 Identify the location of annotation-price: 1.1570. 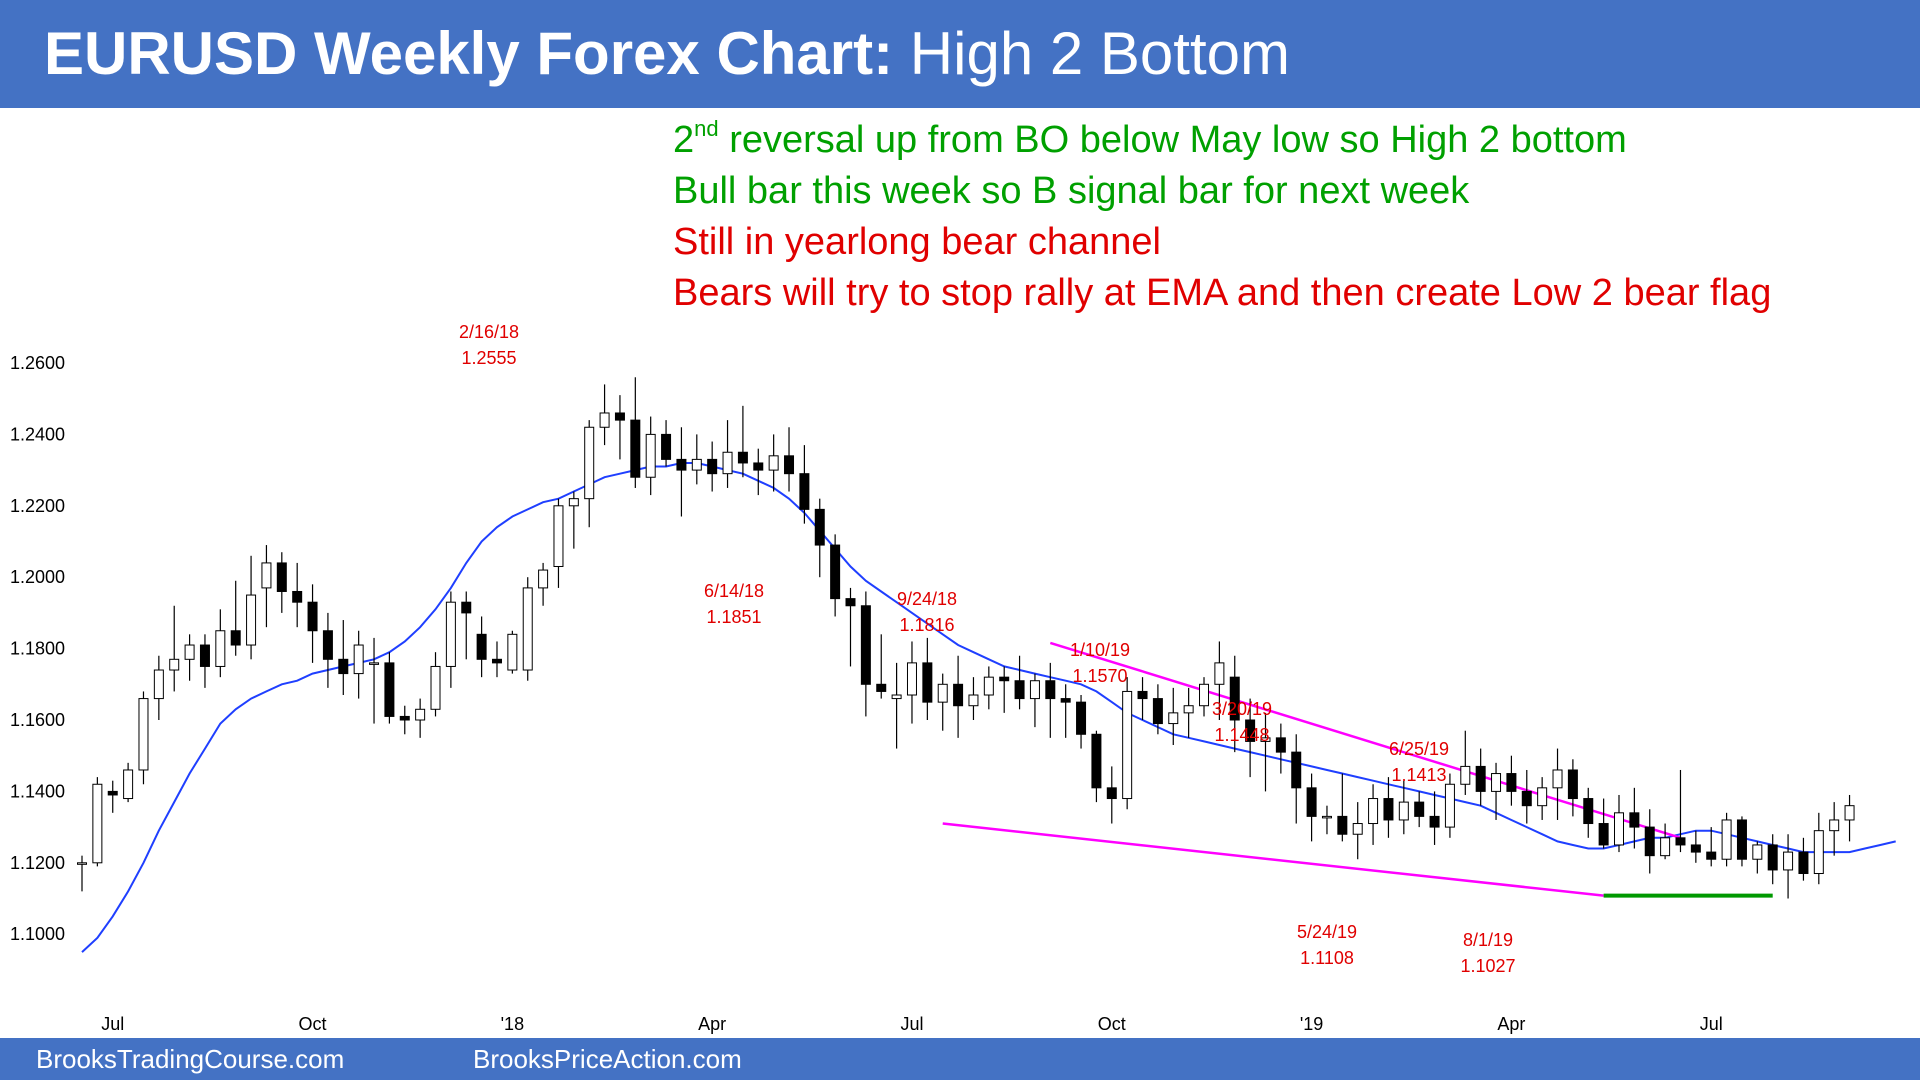
(1099, 676).